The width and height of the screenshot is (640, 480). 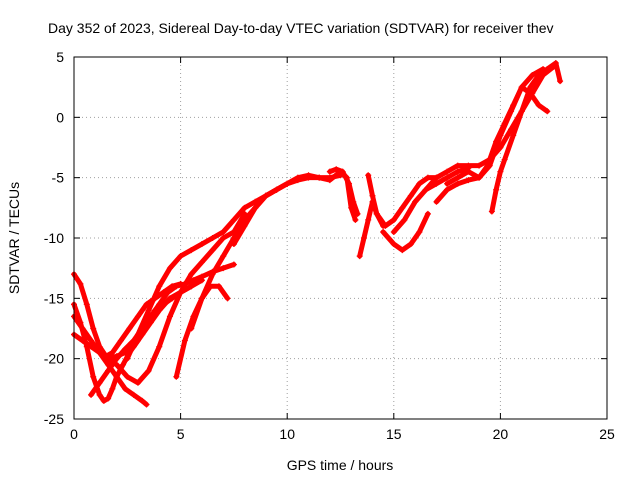 What do you see at coordinates (181, 434) in the screenshot?
I see `x-tick-label: 5` at bounding box center [181, 434].